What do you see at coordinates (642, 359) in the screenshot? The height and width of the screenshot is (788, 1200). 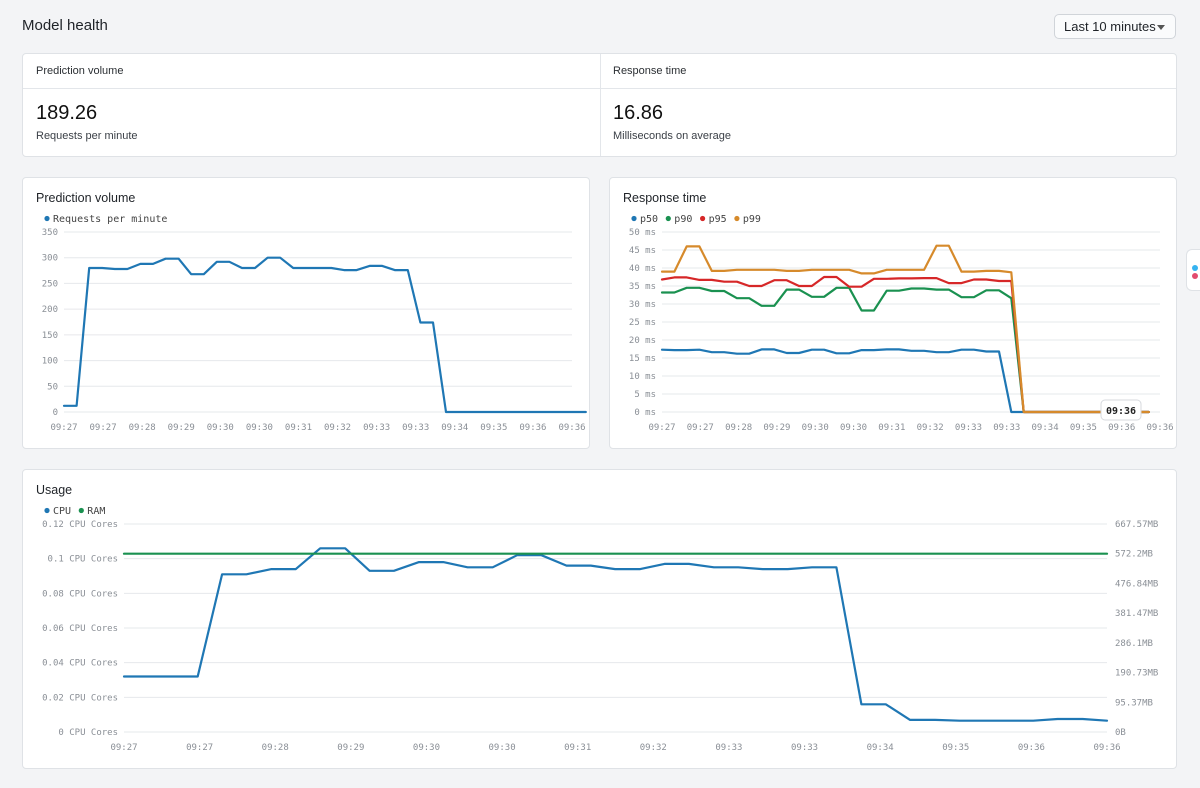 I see `y-tick-label: 15 ms` at bounding box center [642, 359].